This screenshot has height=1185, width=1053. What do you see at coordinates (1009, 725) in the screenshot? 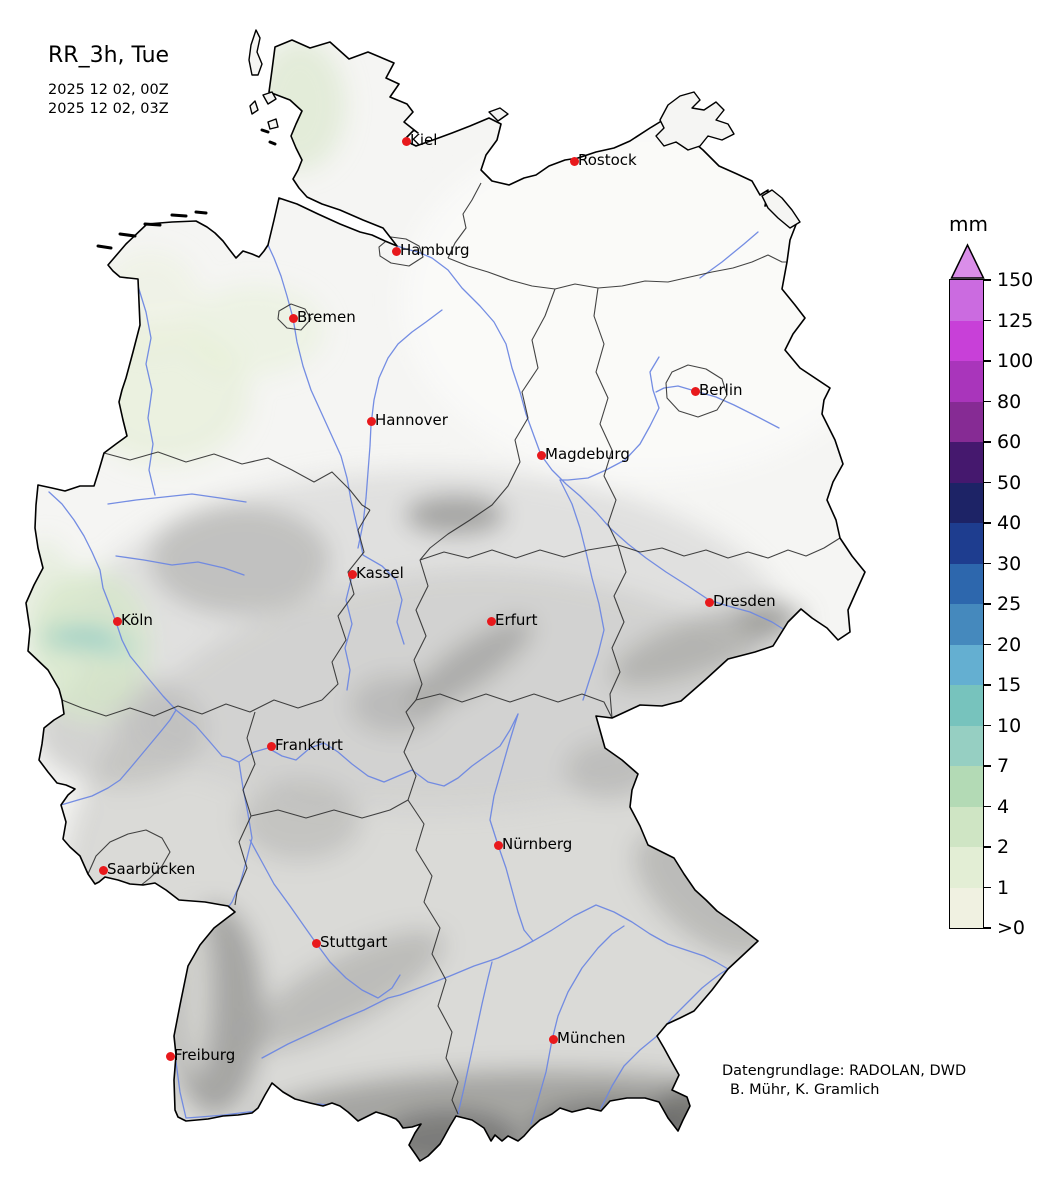
I see `colorbar-tick-label: 10` at bounding box center [1009, 725].